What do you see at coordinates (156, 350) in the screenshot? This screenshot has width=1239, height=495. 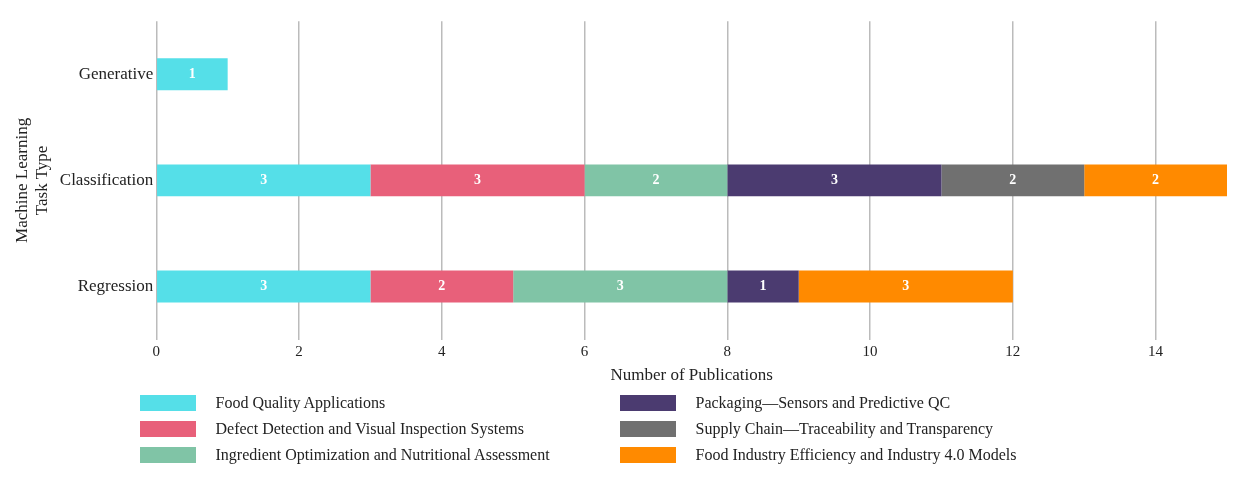 I see `x-tick-label: 0` at bounding box center [156, 350].